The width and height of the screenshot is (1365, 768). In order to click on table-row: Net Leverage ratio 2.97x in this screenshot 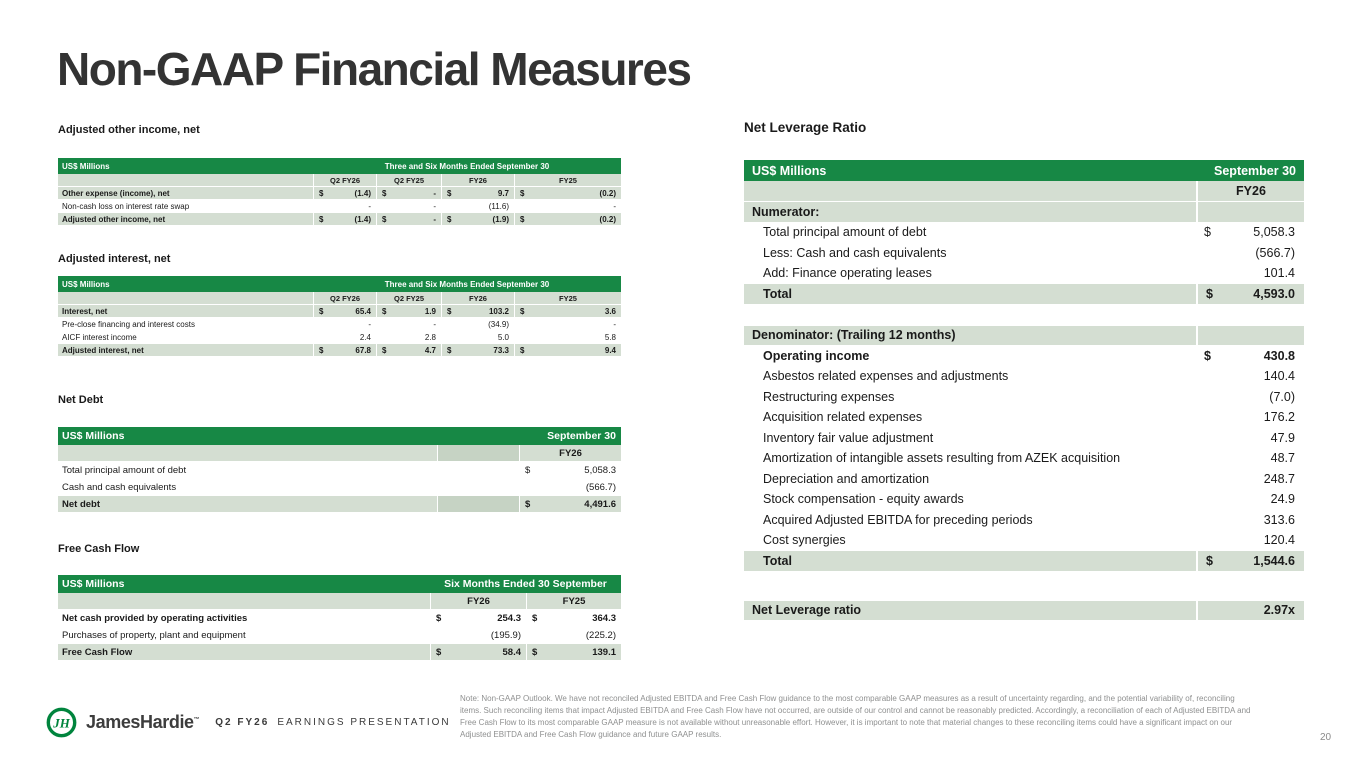, I will do `click(1024, 610)`.